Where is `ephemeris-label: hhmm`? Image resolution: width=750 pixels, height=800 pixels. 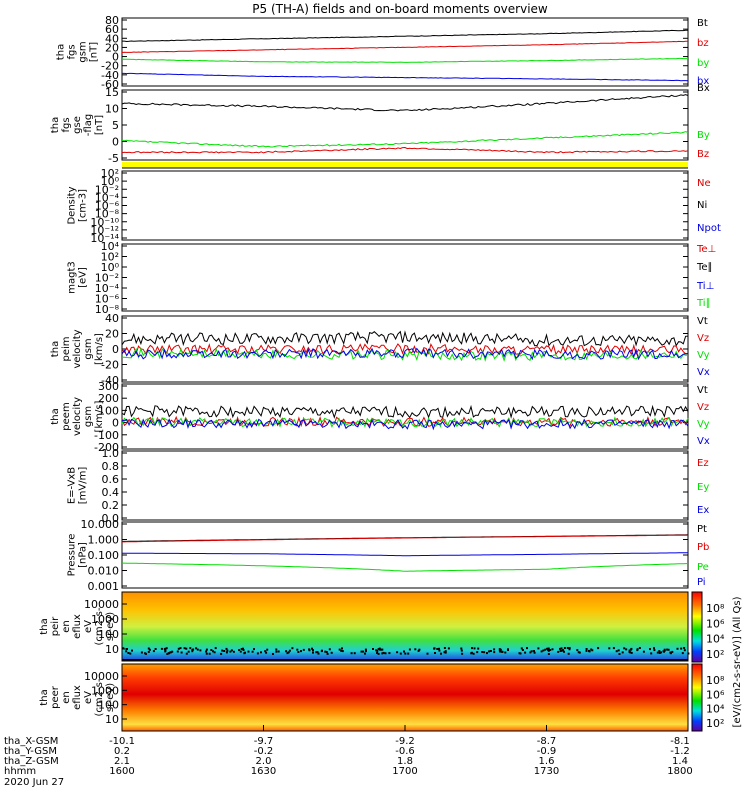
ephemeris-label: hhmm is located at coordinates (20, 771).